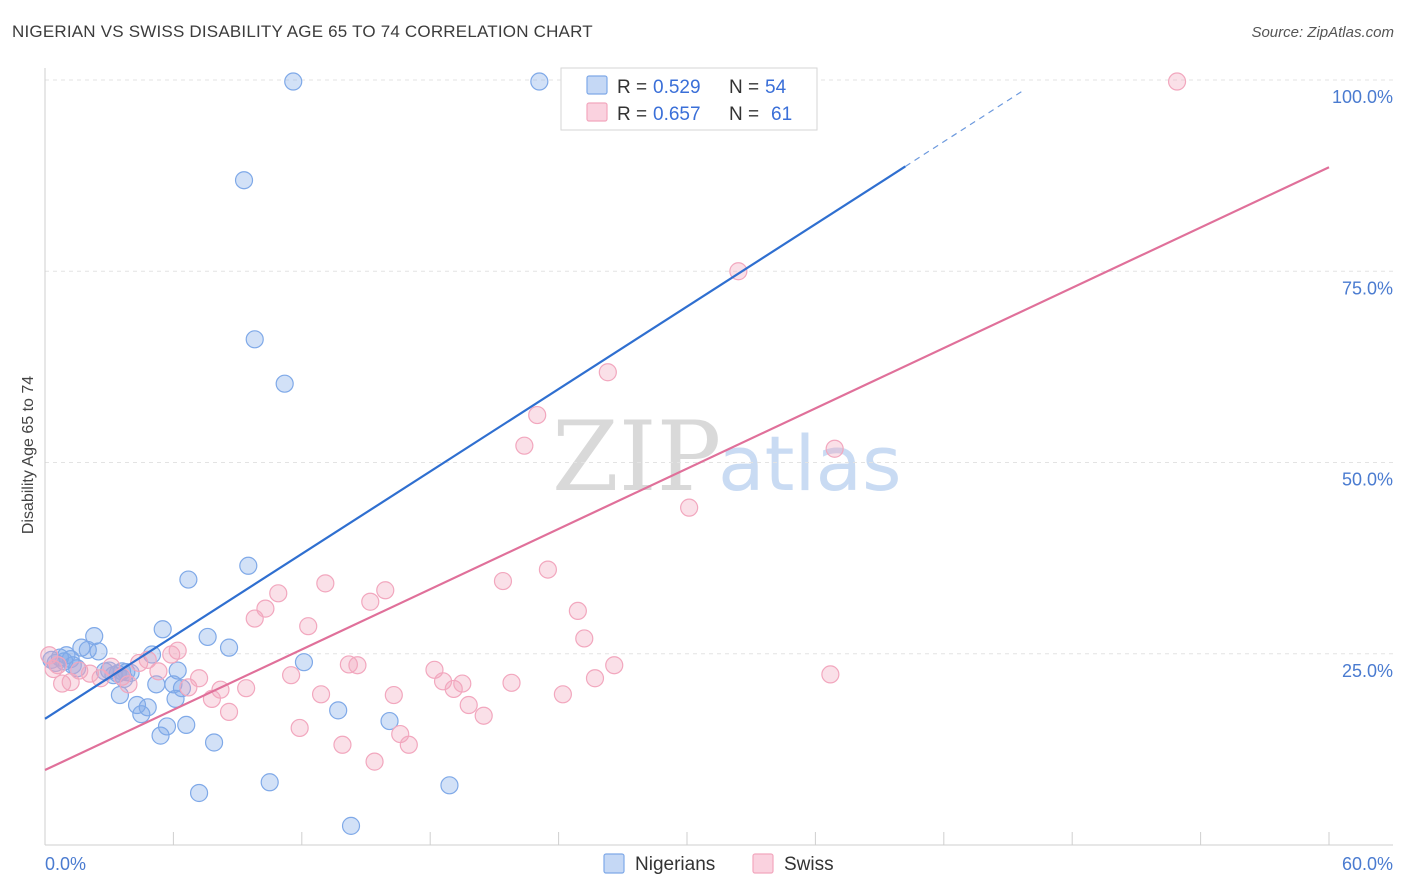 This screenshot has width=1406, height=892. What do you see at coordinates (28, 455) in the screenshot?
I see `y-axis-label: Disability Age 65 to 74` at bounding box center [28, 455].